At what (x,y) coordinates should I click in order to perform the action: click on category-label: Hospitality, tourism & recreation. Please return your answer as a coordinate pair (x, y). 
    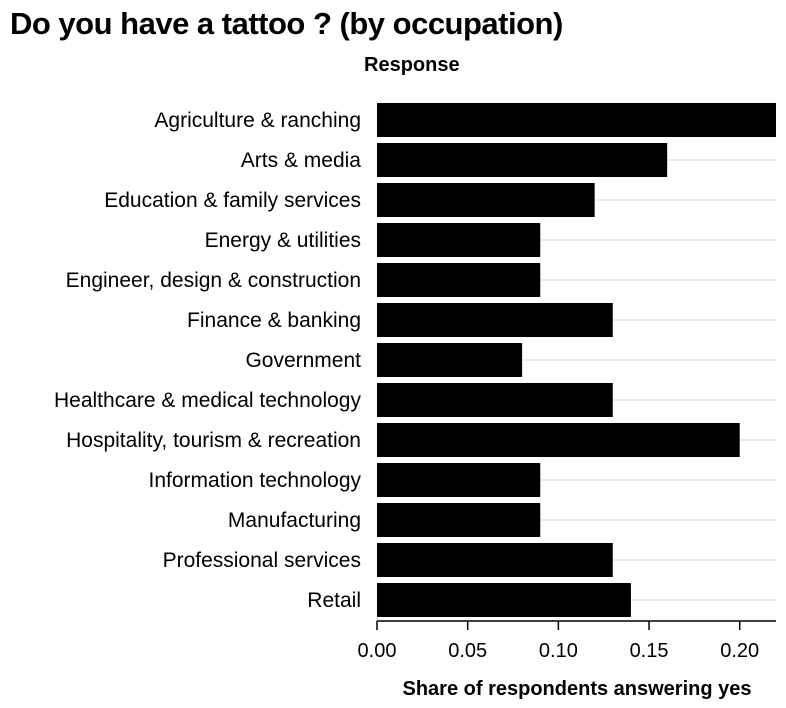
    Looking at the image, I should click on (213, 440).